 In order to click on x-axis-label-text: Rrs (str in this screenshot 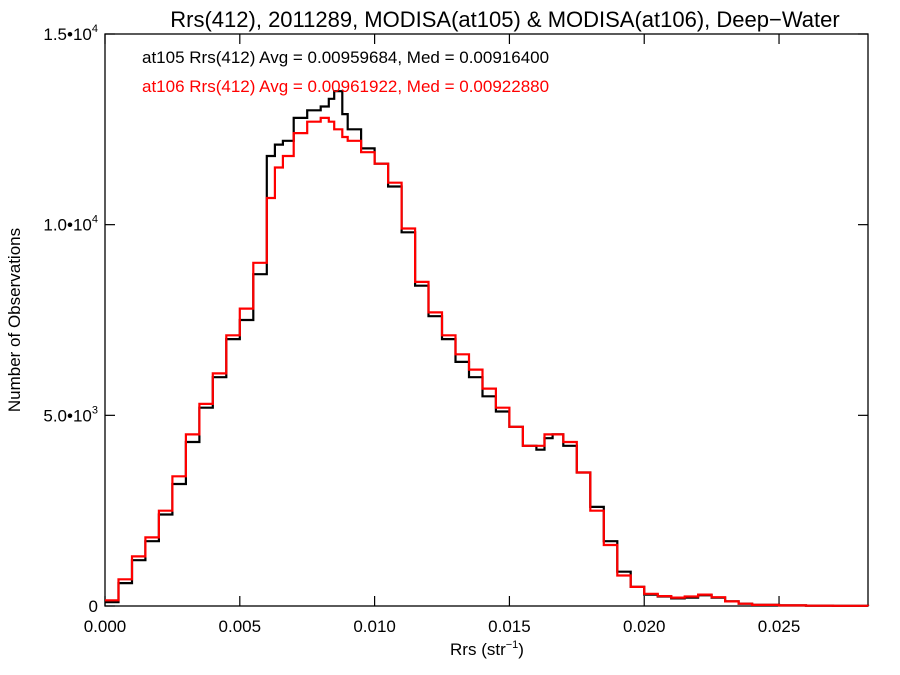, I will do `click(478, 649)`.